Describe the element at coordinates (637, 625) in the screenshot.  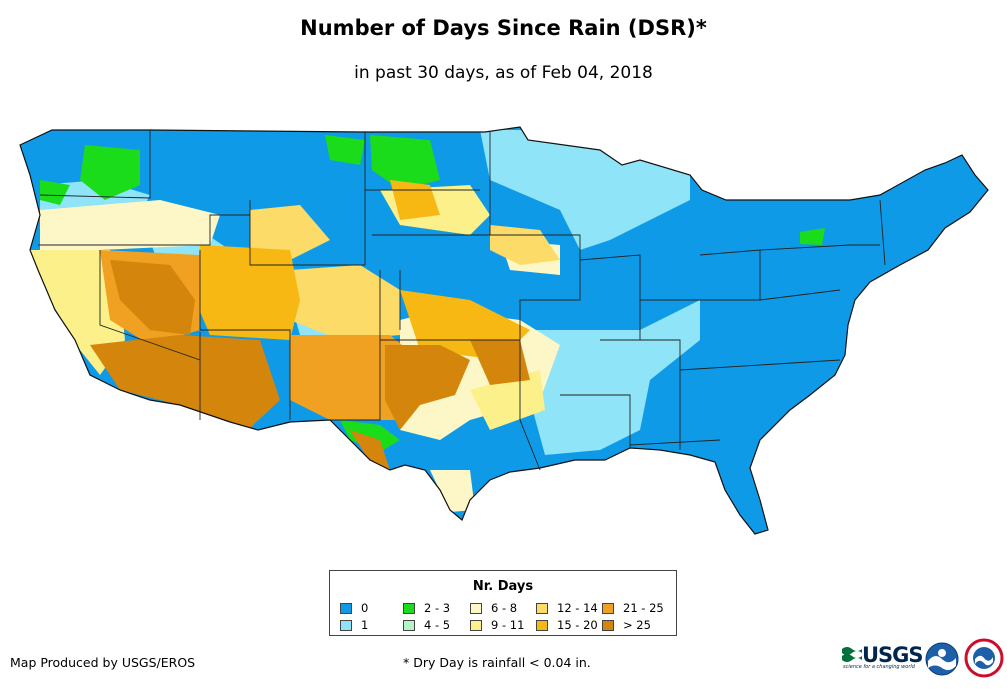
I see `legend-label: > 25` at that location.